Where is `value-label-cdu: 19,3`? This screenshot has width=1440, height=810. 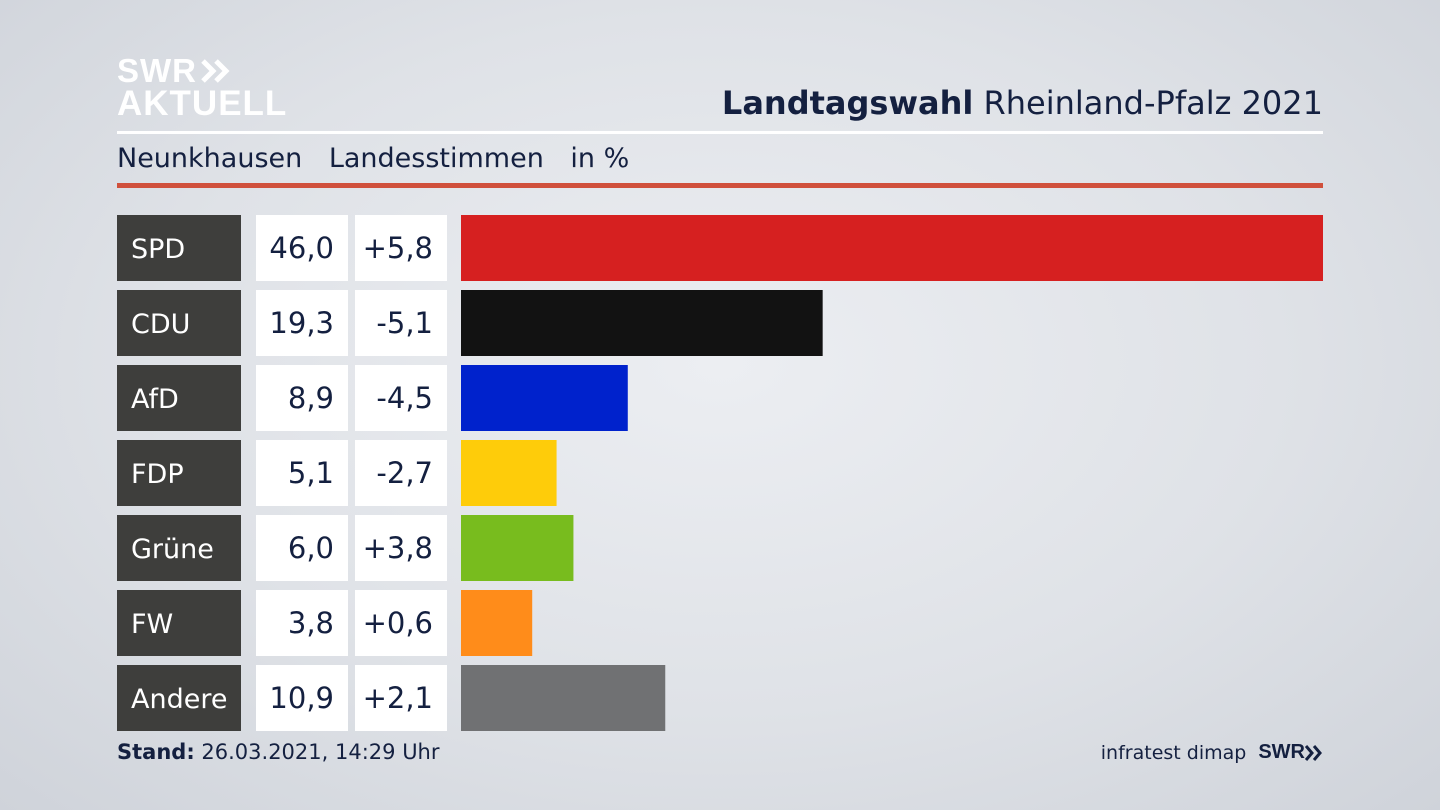 value-label-cdu: 19,3 is located at coordinates (301, 323).